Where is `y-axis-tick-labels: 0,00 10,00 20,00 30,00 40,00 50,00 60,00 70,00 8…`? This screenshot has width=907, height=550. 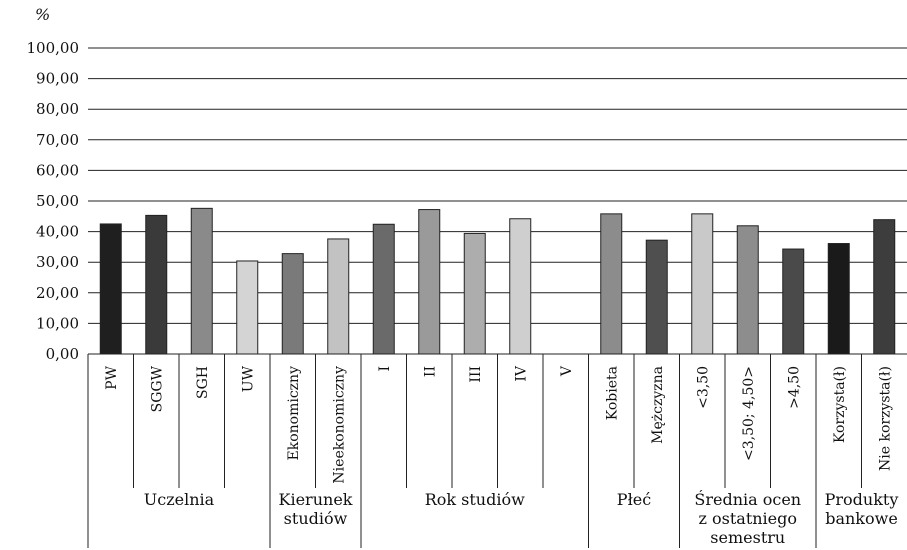 y-axis-tick-labels: 0,00 10,00 20,00 30,00 40,00 50,00 60,00 70,00 8… is located at coordinates (53, 201).